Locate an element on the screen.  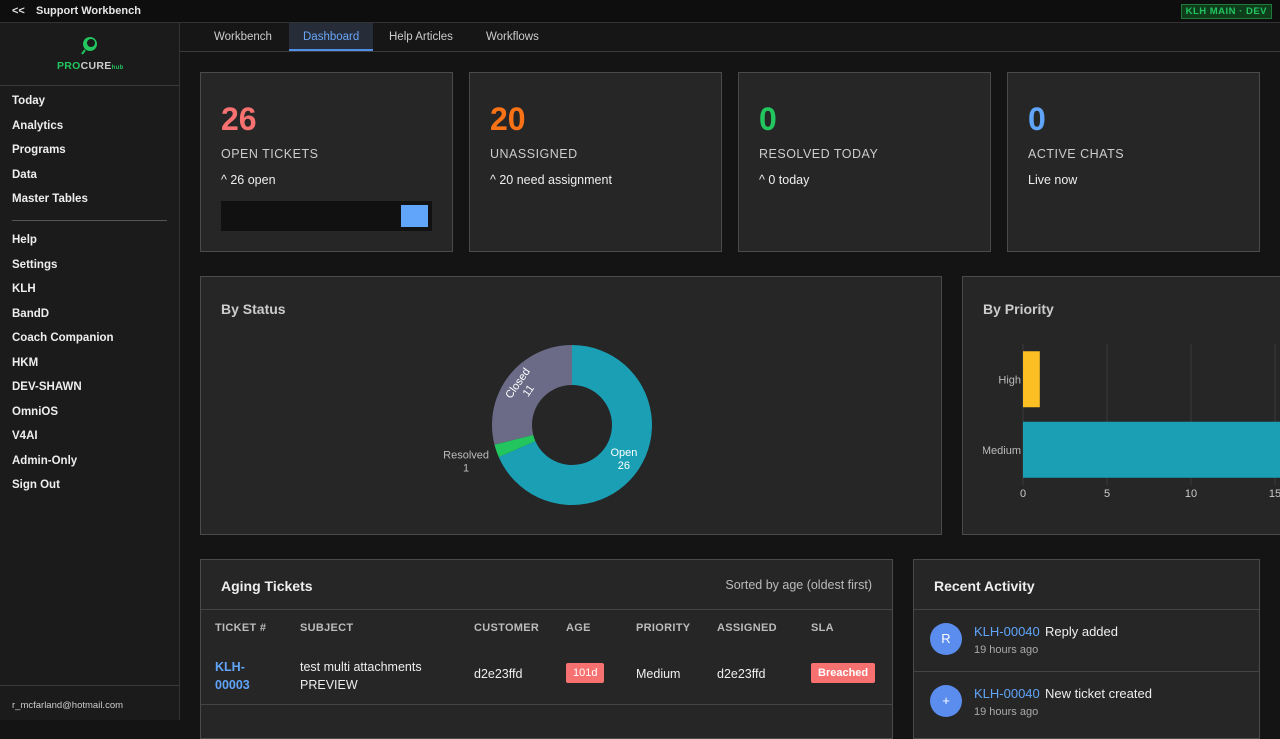
slice-value: 11 is located at coordinates (529, 391).